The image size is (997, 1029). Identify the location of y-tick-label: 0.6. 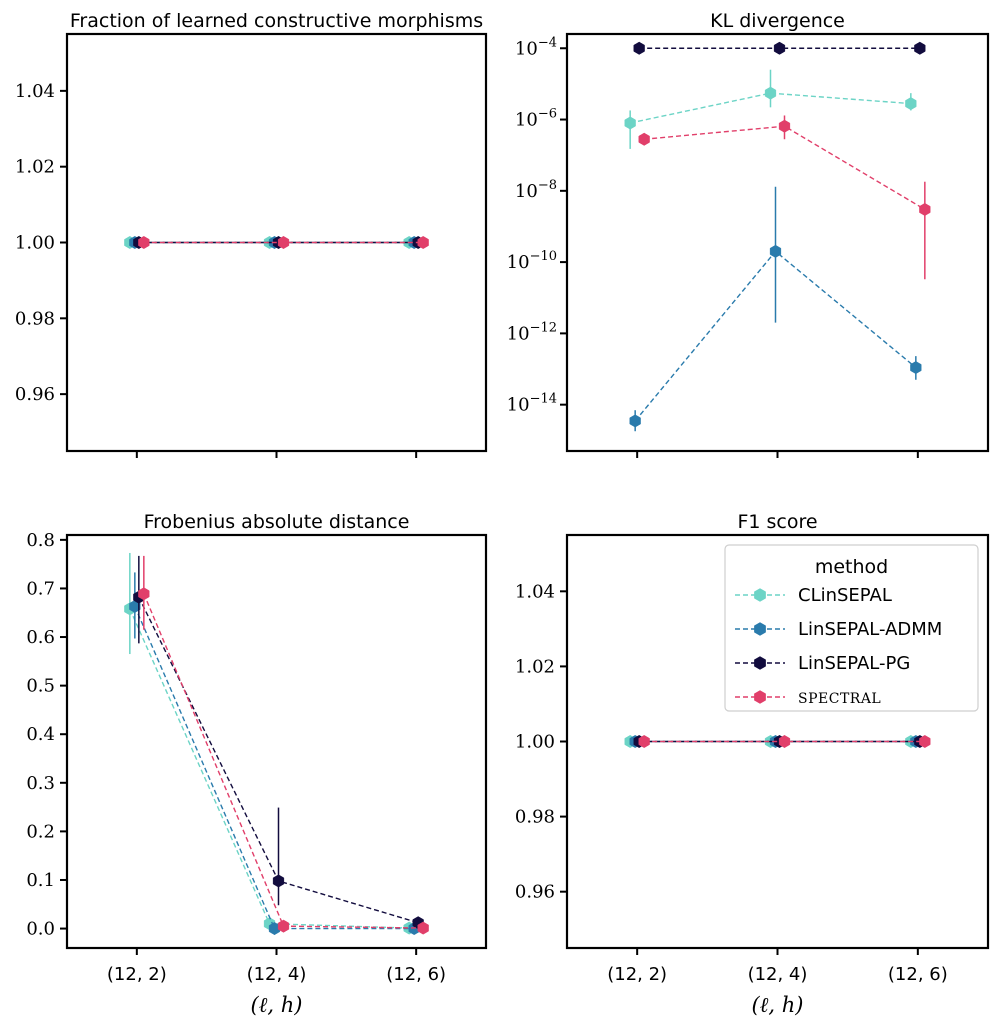
(40, 637).